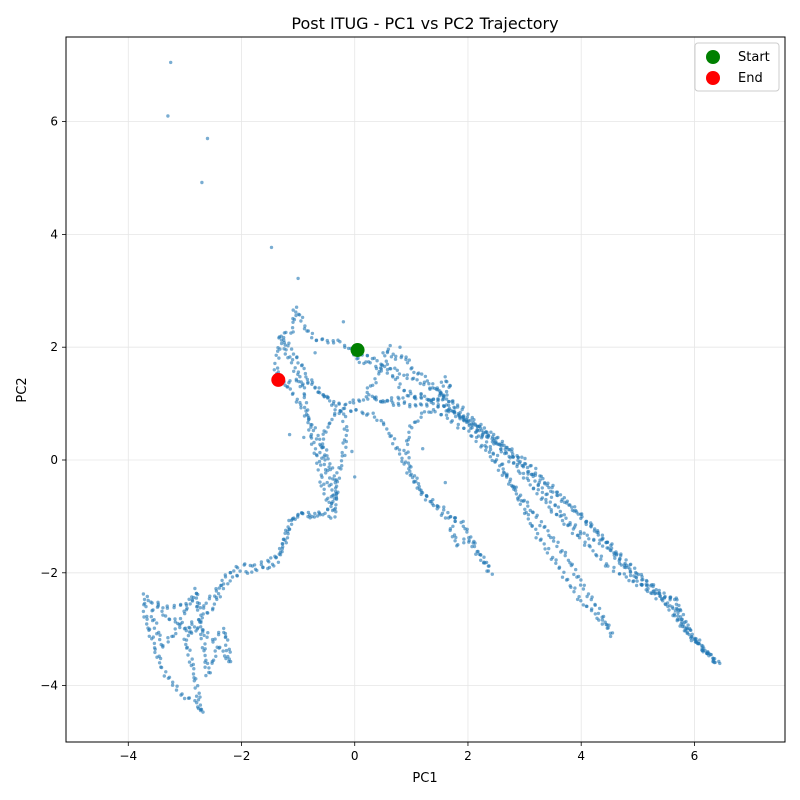 Image resolution: width=800 pixels, height=800 pixels. What do you see at coordinates (318, 365) in the screenshot?
I see `start-end-markers` at bounding box center [318, 365].